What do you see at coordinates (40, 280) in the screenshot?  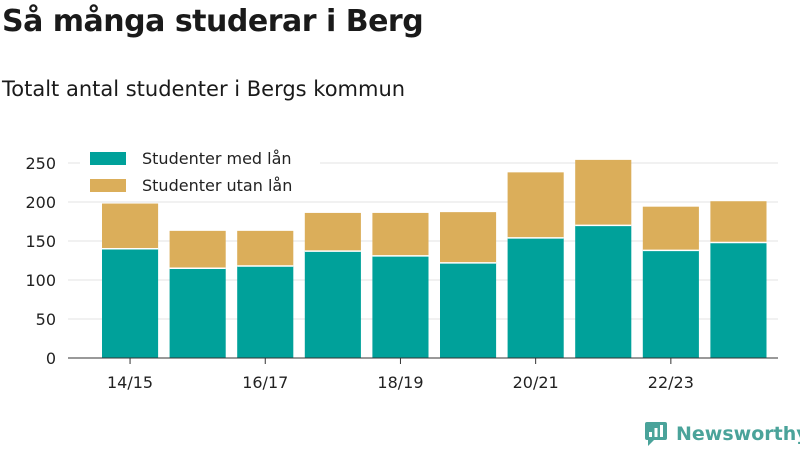 I see `y-tick-label: 100` at bounding box center [40, 280].